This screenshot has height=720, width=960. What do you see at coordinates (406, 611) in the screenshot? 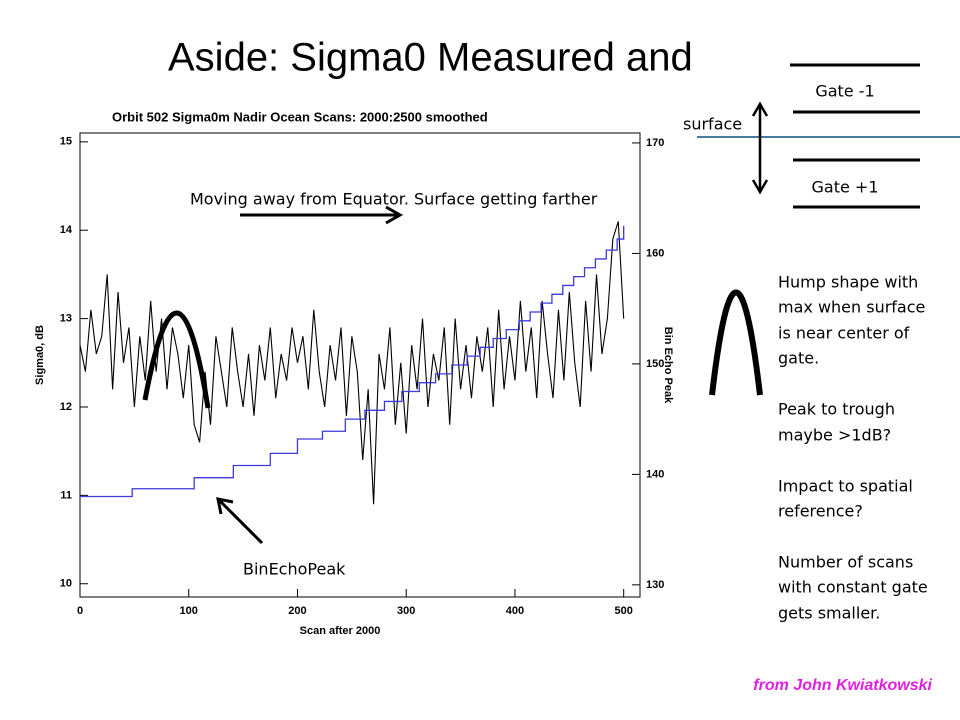
I see `x-tick-label: 300` at bounding box center [406, 611].